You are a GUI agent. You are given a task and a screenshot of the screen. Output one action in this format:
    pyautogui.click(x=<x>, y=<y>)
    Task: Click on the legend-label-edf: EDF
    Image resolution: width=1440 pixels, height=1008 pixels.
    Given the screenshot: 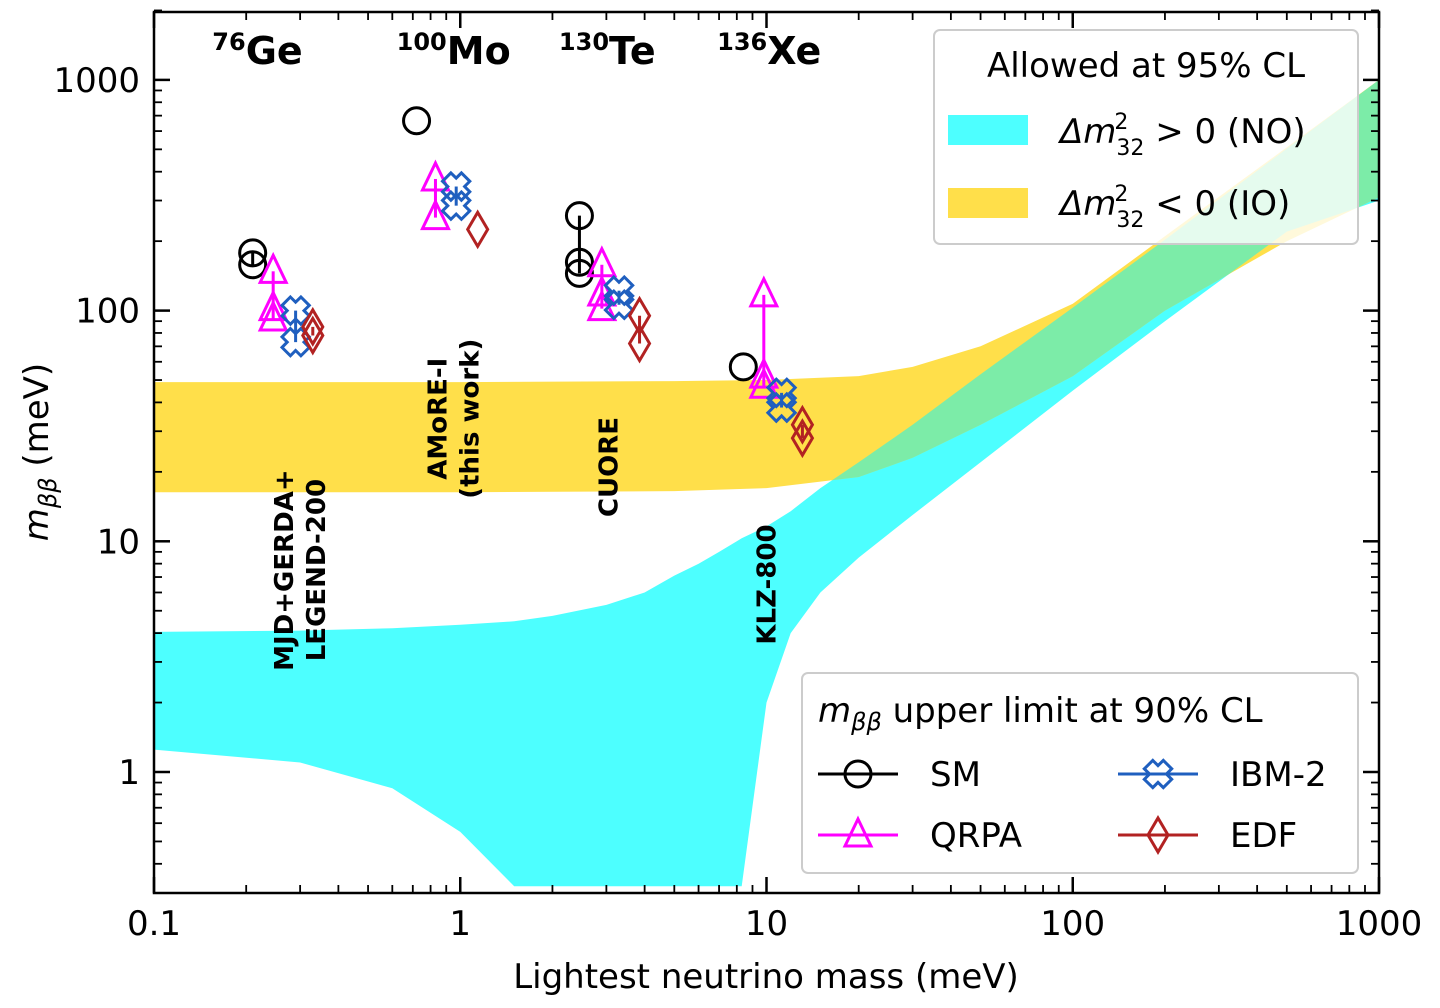 What is the action you would take?
    pyautogui.click(x=1263, y=836)
    